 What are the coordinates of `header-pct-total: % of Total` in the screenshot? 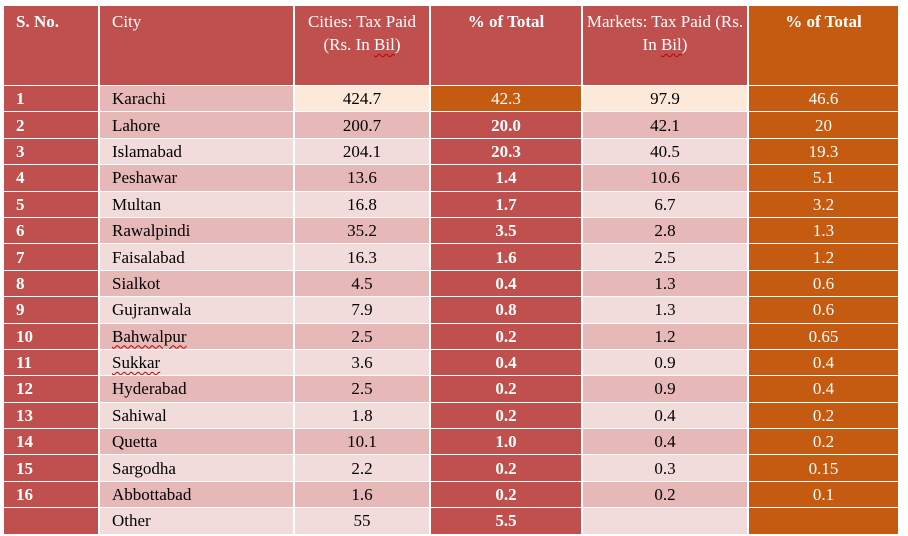 It's located at (507, 46).